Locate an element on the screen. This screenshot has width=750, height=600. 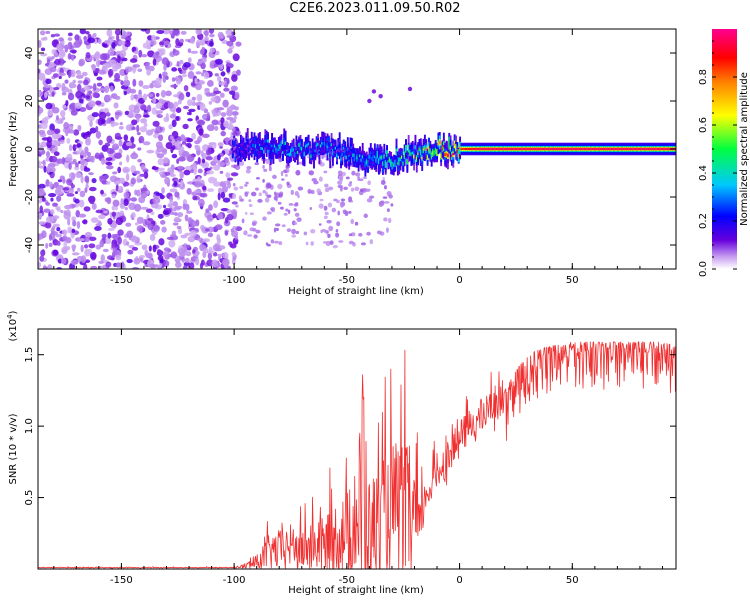
spectrogram-isolated-blob is located at coordinates (410, 89).